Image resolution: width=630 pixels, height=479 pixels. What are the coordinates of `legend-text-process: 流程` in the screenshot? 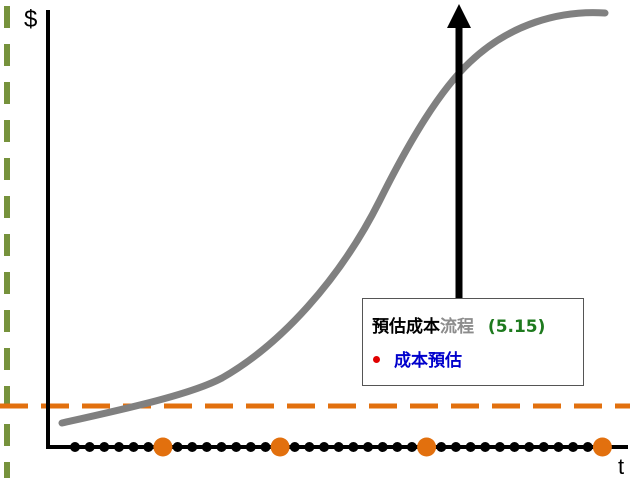 It's located at (457, 327).